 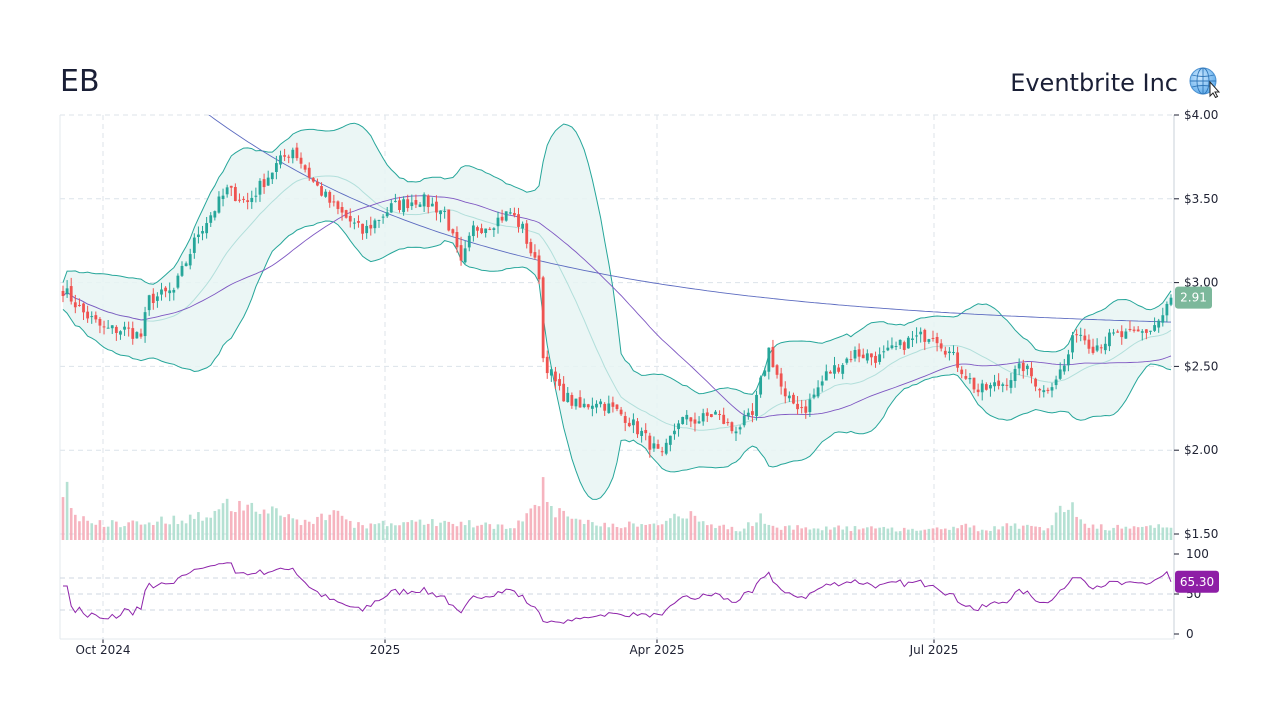 What do you see at coordinates (102, 650) in the screenshot?
I see `time-tick-label: Oct 2024` at bounding box center [102, 650].